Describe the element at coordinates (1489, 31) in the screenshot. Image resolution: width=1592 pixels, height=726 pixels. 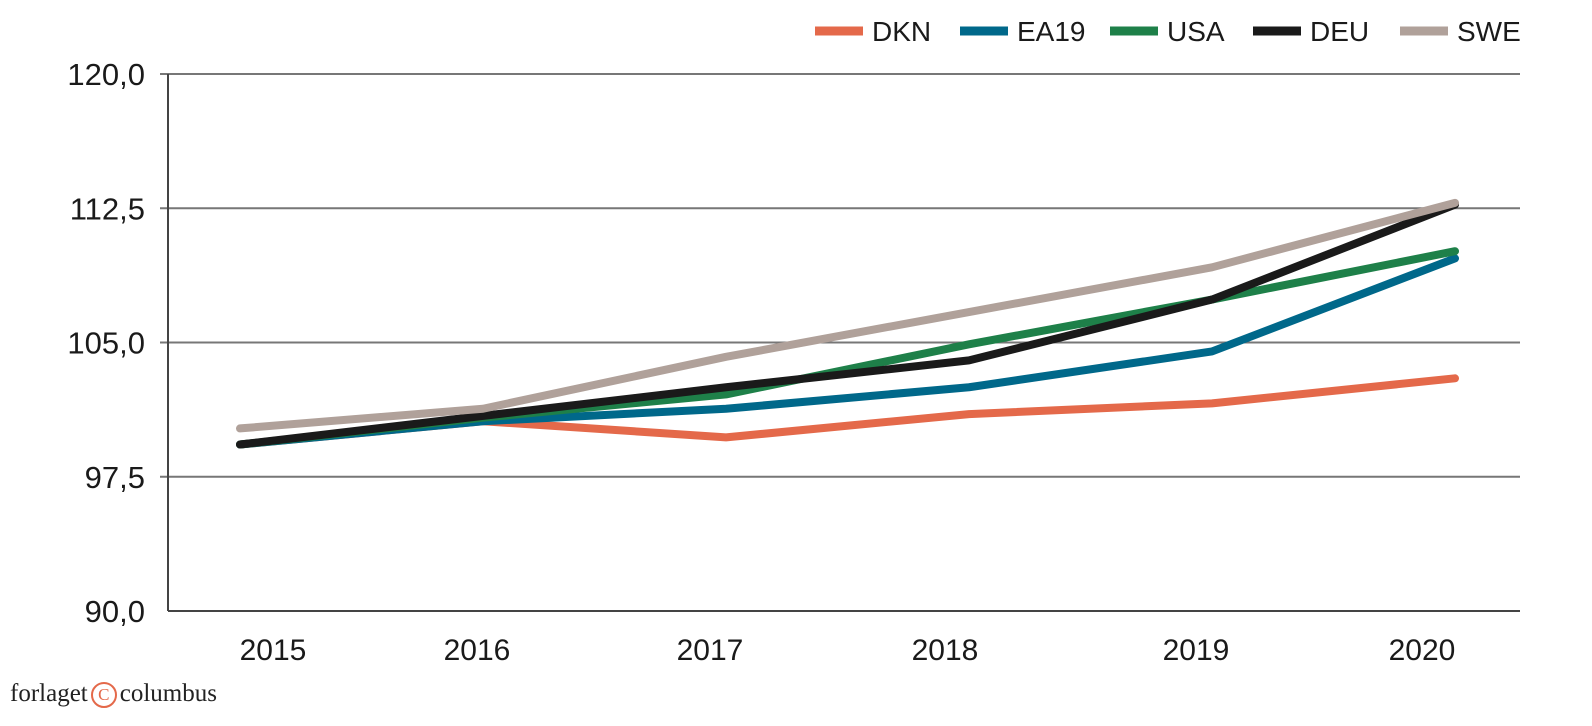
I see `legend-label-swe: SWE` at that location.